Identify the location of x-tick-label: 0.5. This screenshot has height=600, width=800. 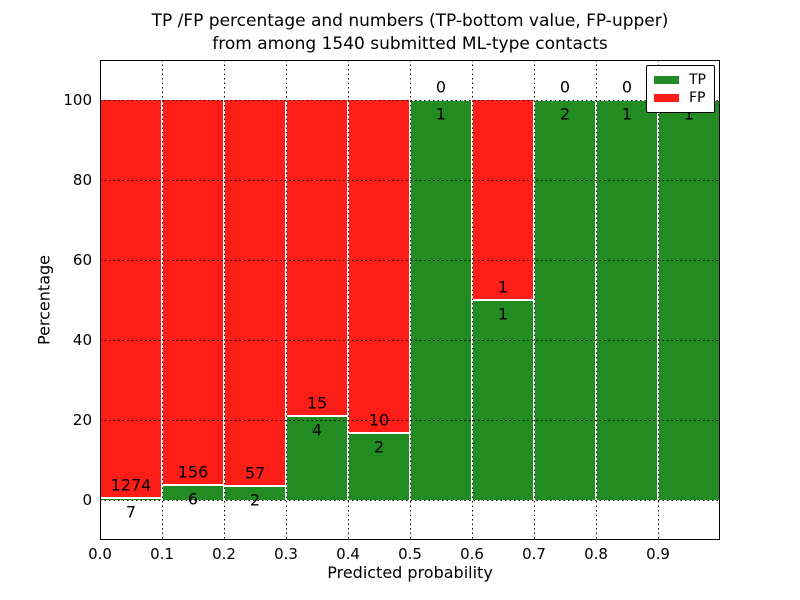
(410, 554).